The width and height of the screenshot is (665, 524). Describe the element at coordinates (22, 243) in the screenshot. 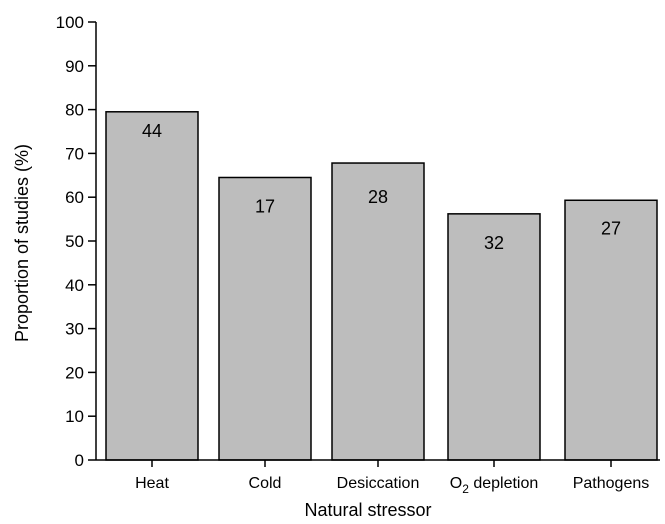

I see `y-axis-title: Proportion of studies (%)` at that location.